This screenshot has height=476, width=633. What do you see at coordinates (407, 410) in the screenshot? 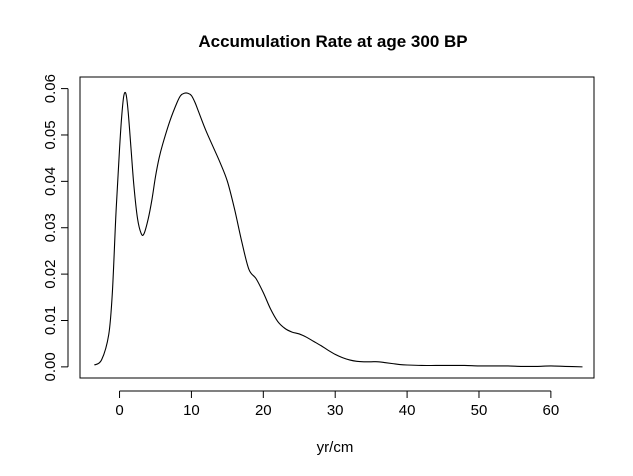
I see `x-tick-label: 40` at bounding box center [407, 410].